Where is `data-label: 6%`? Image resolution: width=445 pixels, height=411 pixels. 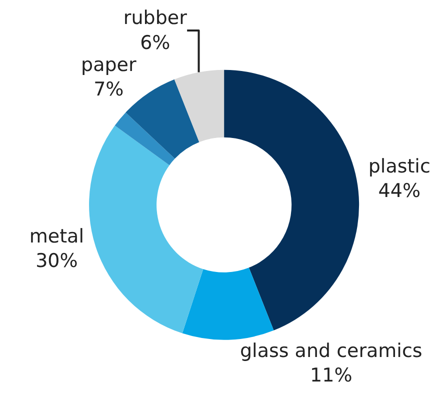
data-label: 6% is located at coordinates (155, 43).